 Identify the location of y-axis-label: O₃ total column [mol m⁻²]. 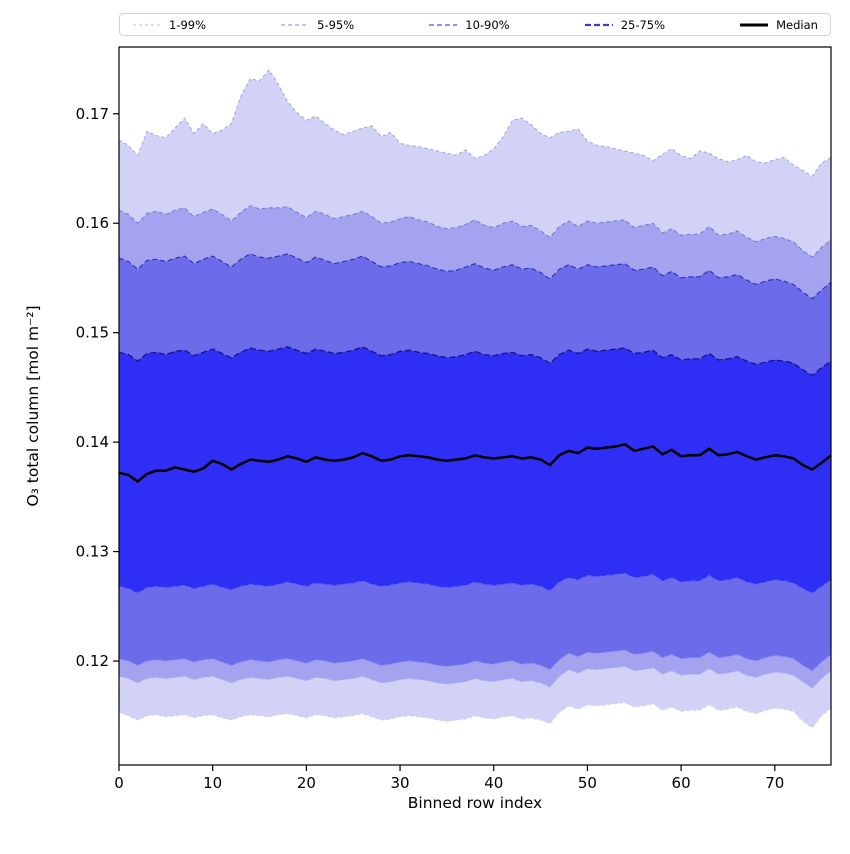
(33, 405).